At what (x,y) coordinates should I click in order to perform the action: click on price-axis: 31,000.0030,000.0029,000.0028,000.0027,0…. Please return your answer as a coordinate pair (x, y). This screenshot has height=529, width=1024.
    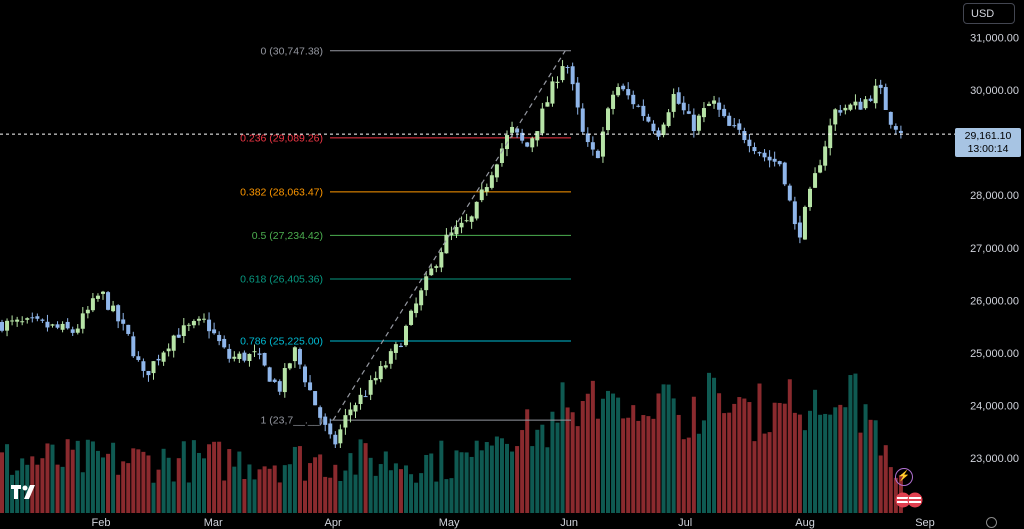
    Looking at the image, I should click on (994, 249).